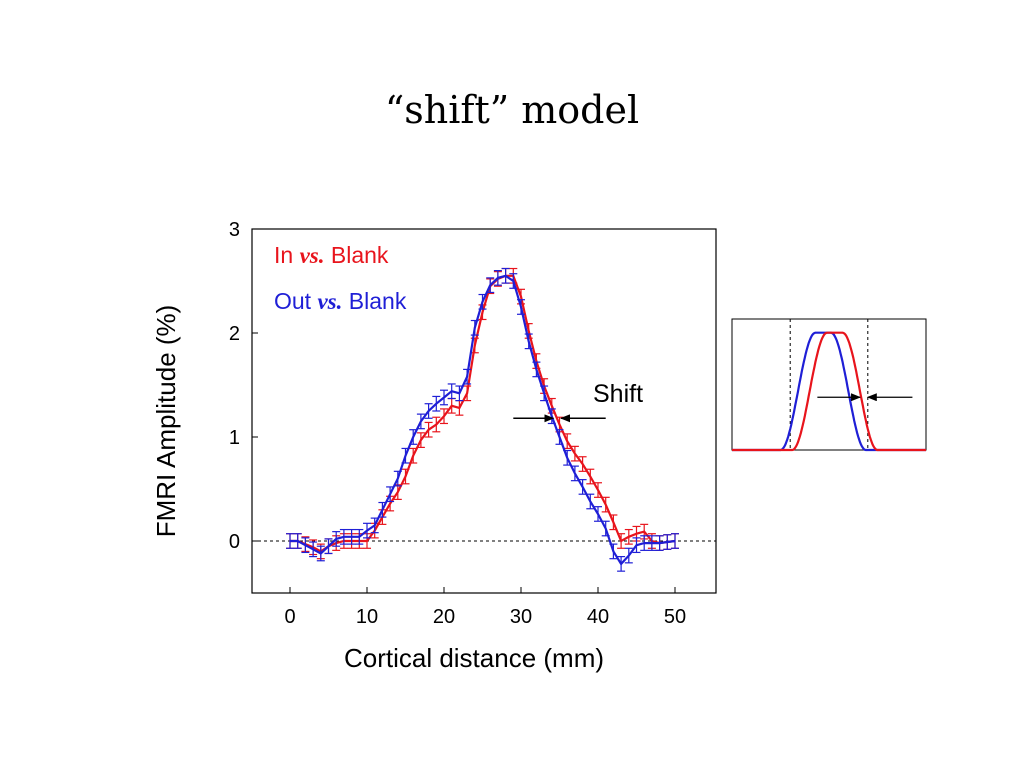  I want to click on slide-title: “shift” model, so click(512, 110).